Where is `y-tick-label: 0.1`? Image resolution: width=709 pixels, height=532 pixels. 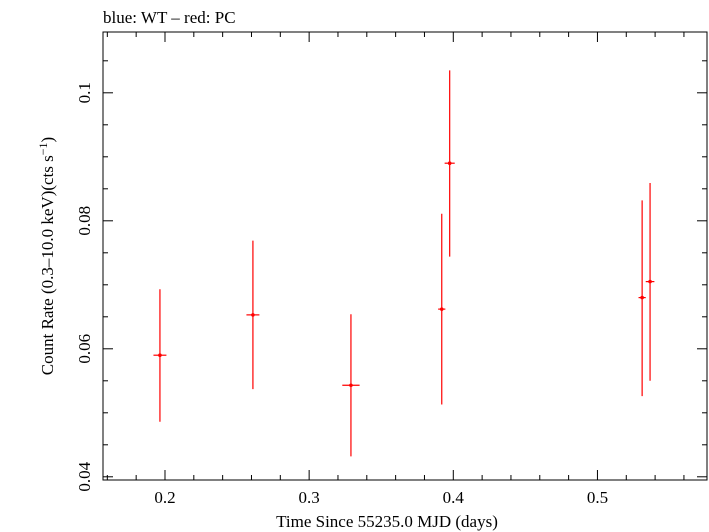
y-tick-label: 0.1 is located at coordinates (84, 92).